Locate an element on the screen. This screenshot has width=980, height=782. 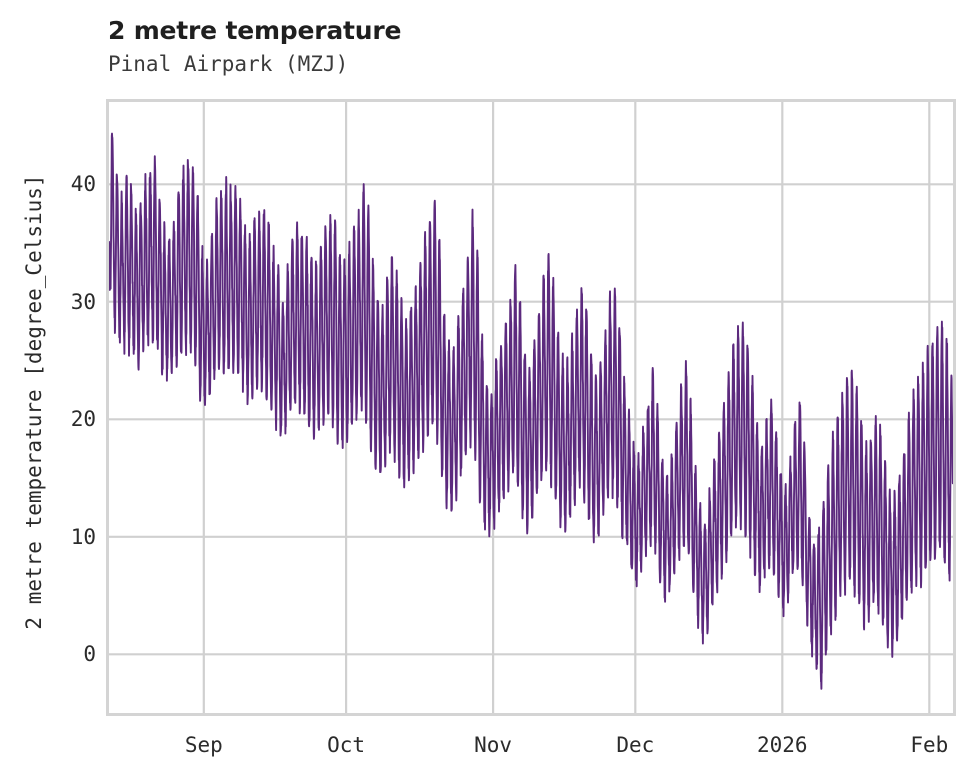
y-tick-label: 0 is located at coordinates (89, 654).